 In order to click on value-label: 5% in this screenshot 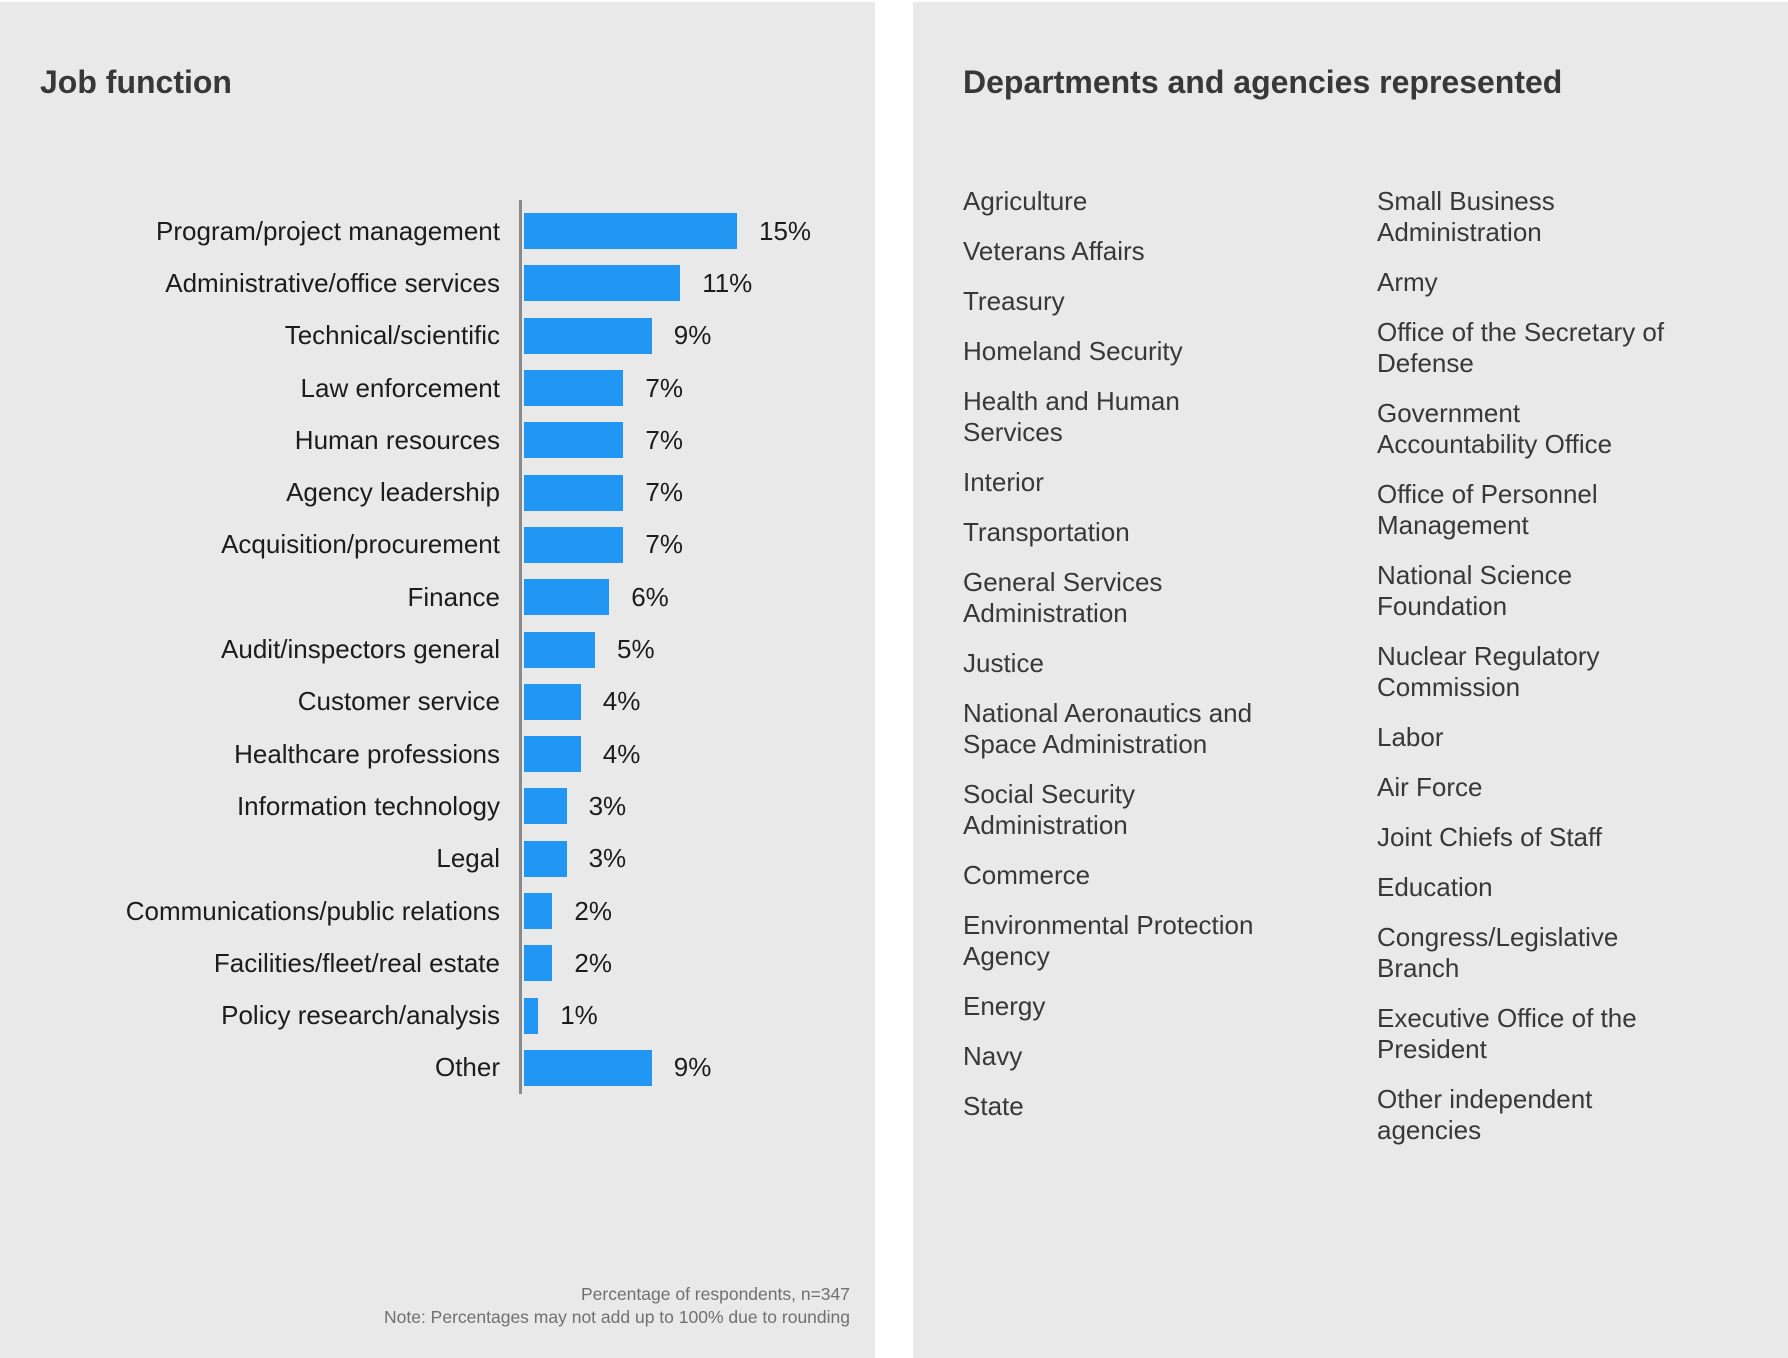, I will do `click(636, 649)`.